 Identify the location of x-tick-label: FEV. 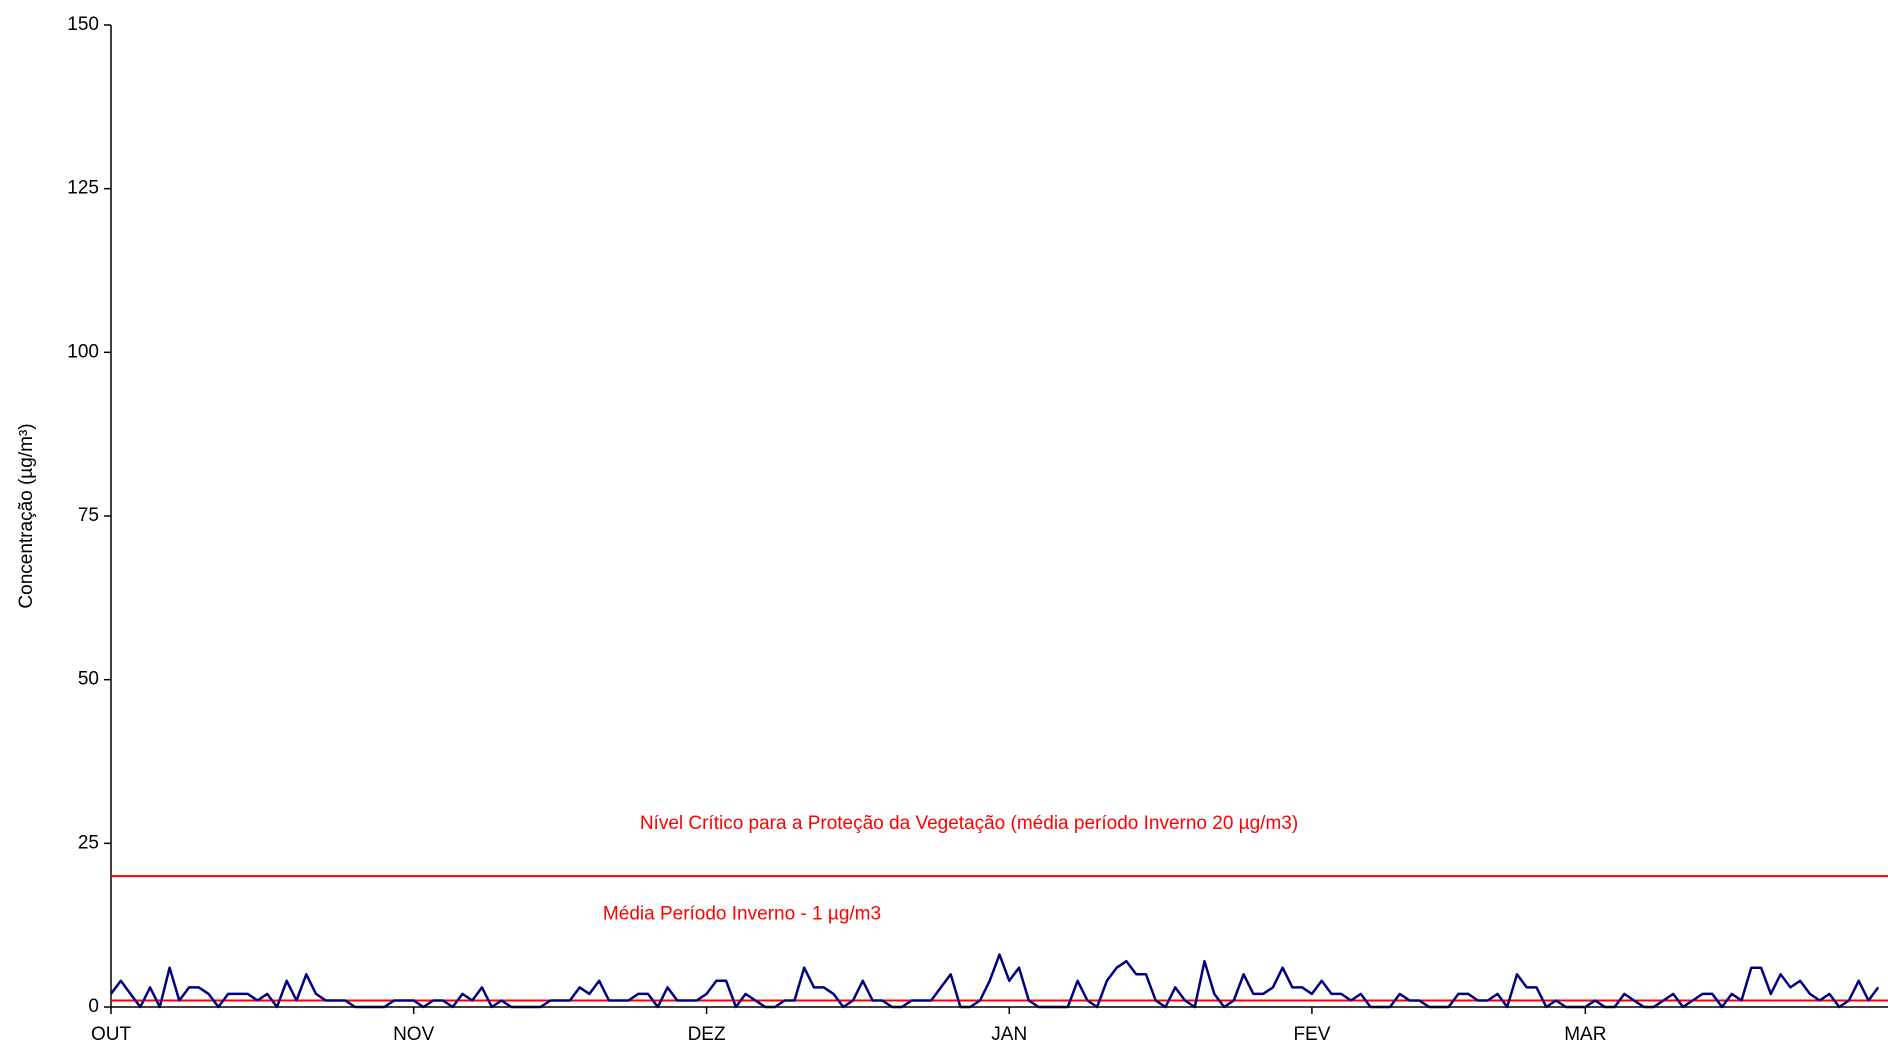
(1311, 1034).